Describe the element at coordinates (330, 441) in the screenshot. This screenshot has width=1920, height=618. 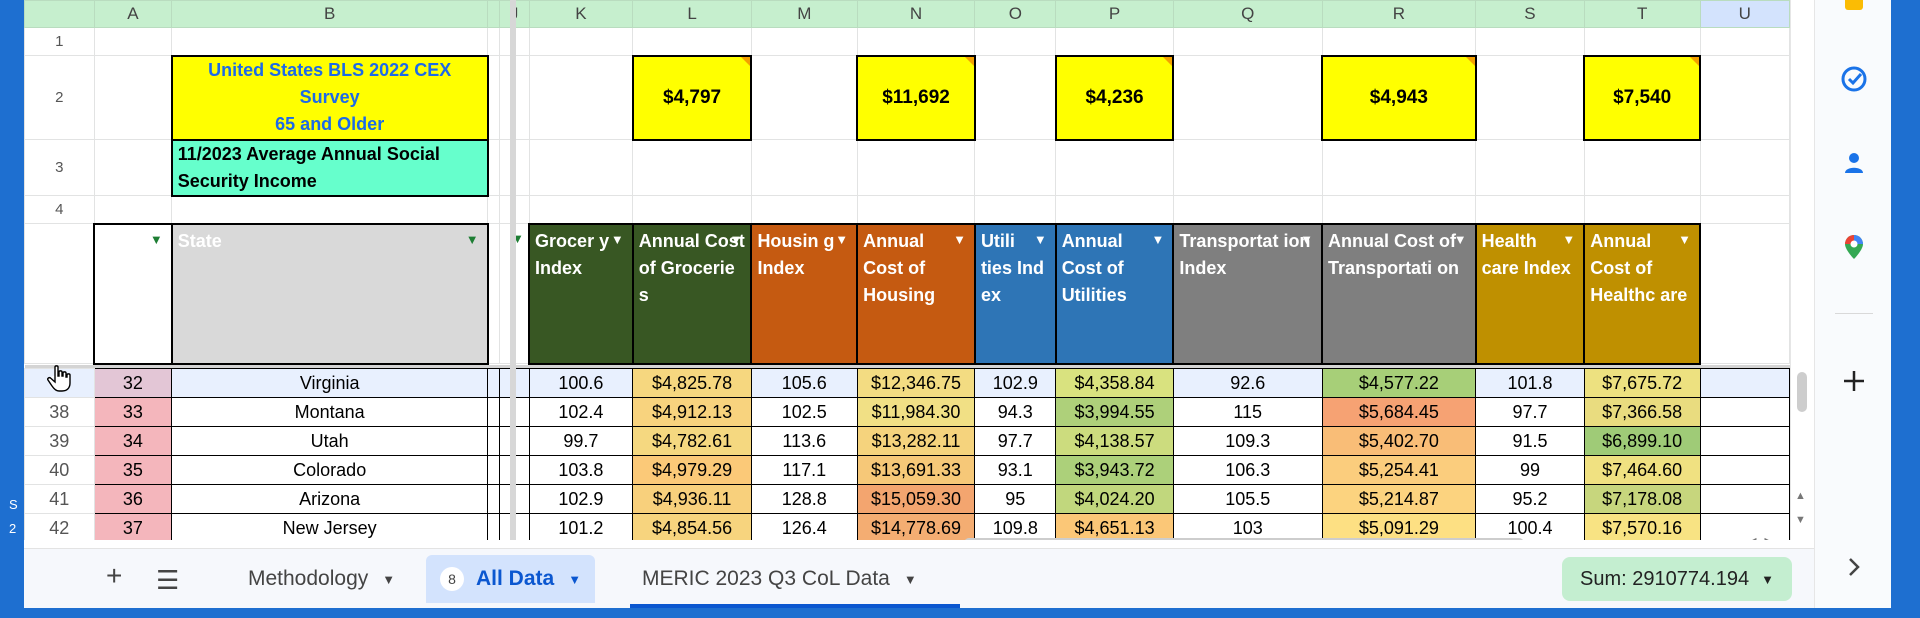
I see `state-cell: Utah` at that location.